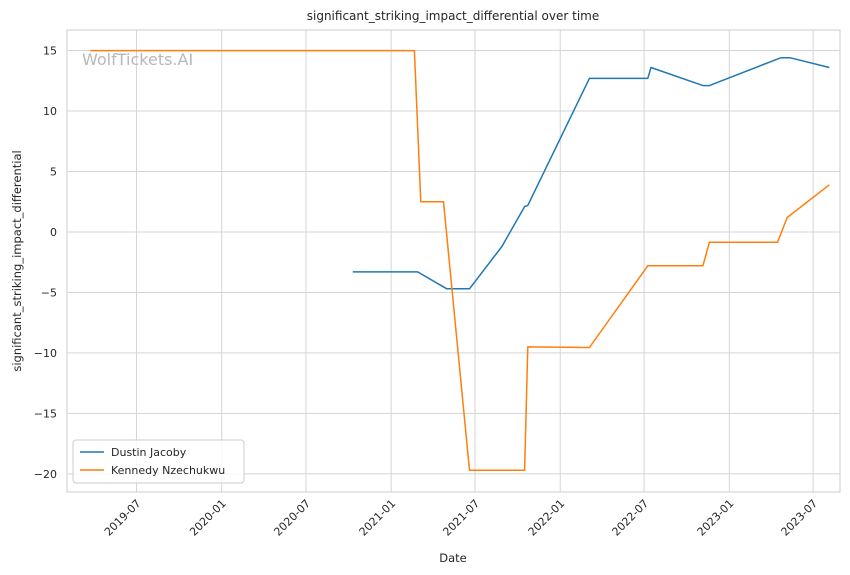 This screenshot has width=850, height=575. What do you see at coordinates (168, 470) in the screenshot?
I see `legend-label-kennedy-nzechukwu: Kennedy Nzechukwu` at bounding box center [168, 470].